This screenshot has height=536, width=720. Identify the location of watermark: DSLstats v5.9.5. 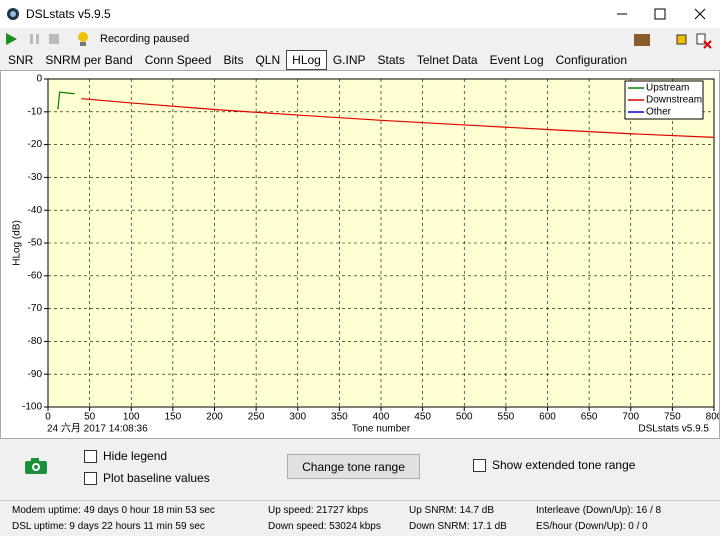
(673, 429).